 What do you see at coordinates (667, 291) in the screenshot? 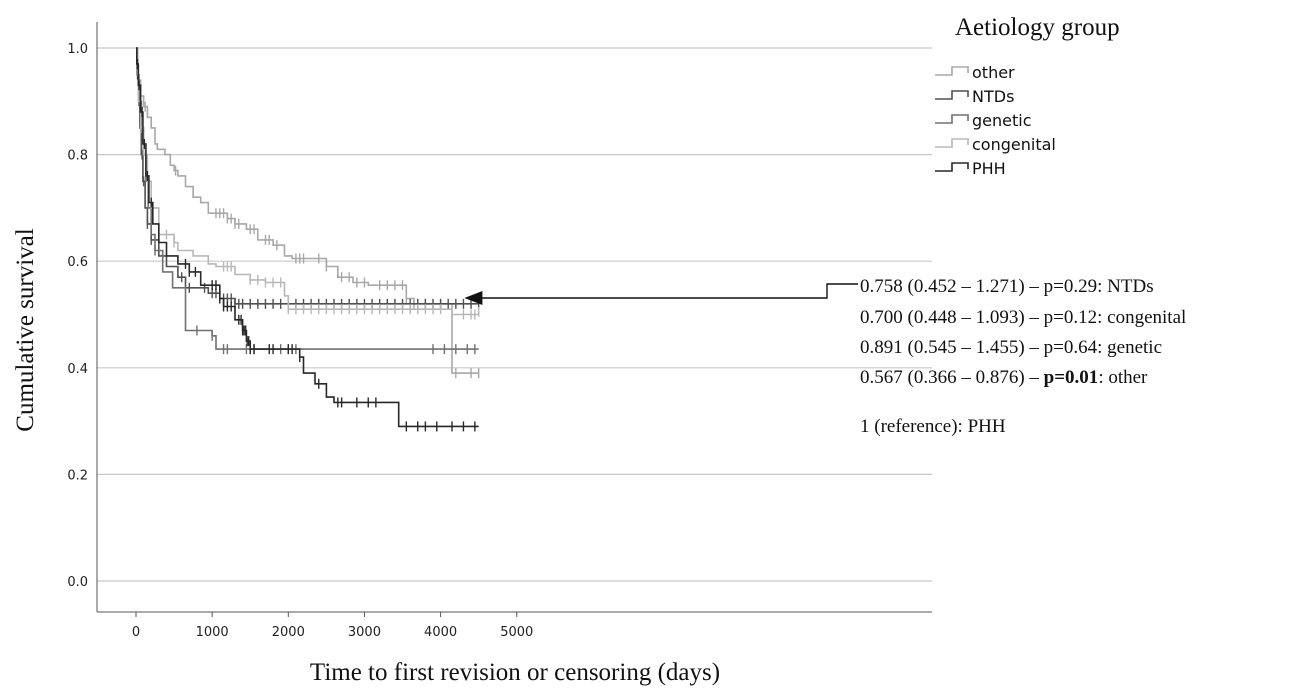
I see `annotation-arrow-line` at bounding box center [667, 291].